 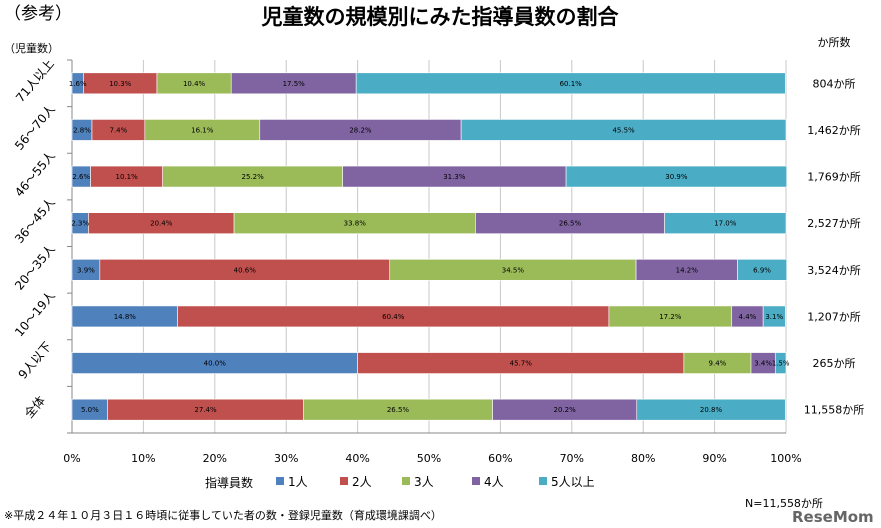 I want to click on data-label: 2.8%, so click(x=82, y=130).